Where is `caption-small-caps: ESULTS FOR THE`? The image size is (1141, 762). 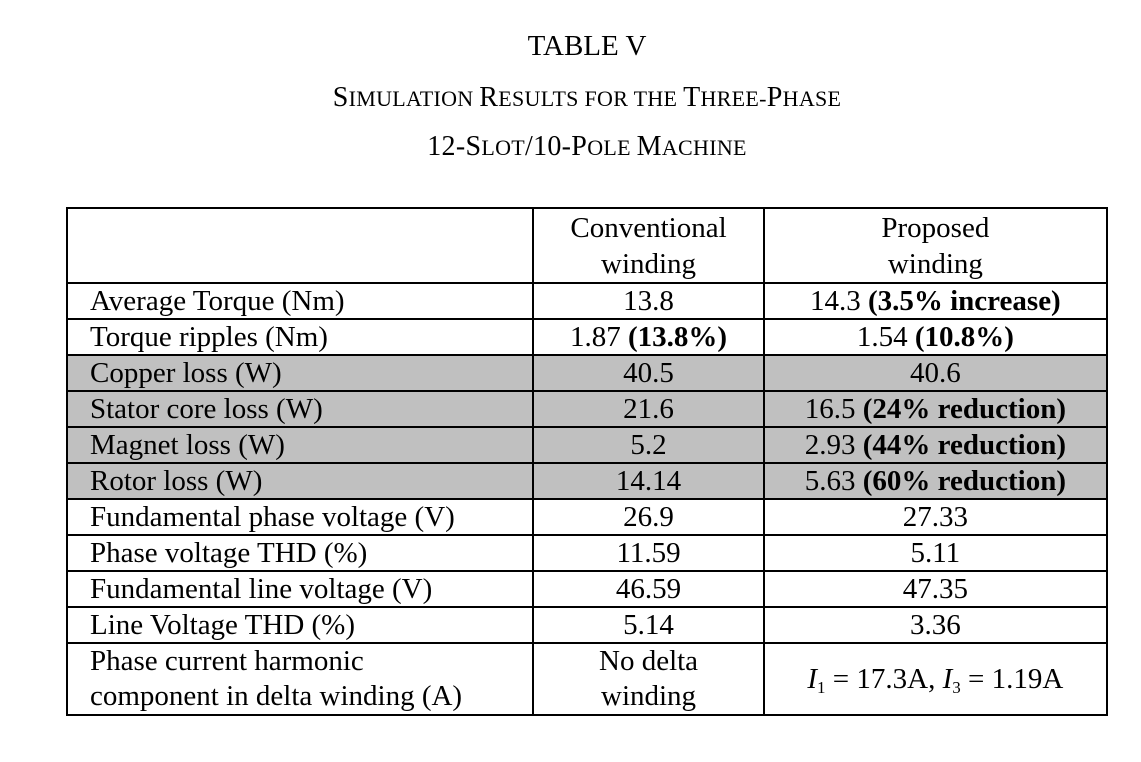 caption-small-caps: ESULTS FOR THE is located at coordinates (591, 98).